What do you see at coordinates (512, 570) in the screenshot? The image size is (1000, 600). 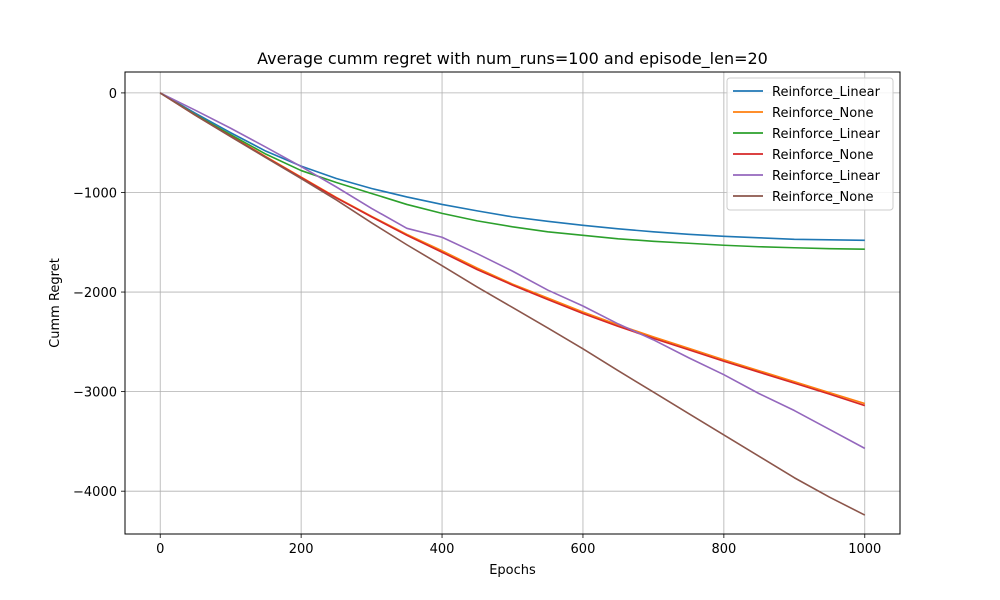 I see `x-axis-label: Epochs` at bounding box center [512, 570].